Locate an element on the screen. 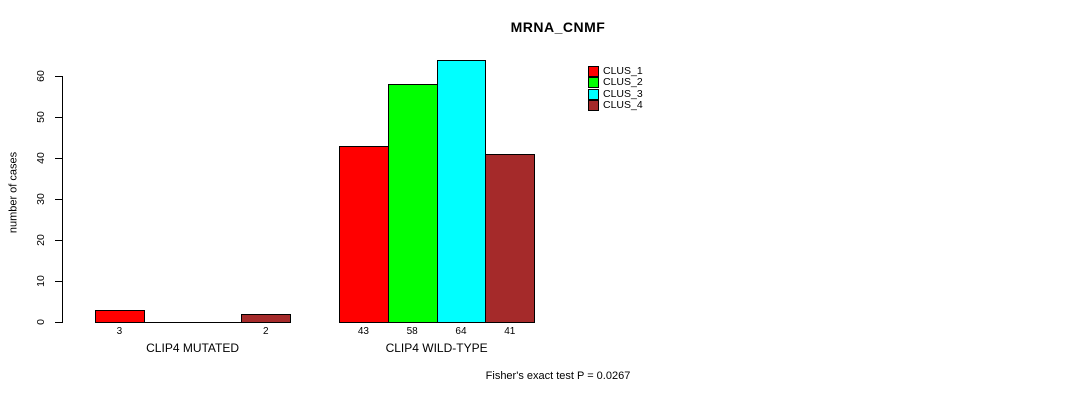 The width and height of the screenshot is (1090, 400). bar-value-label: 3 is located at coordinates (119, 331).